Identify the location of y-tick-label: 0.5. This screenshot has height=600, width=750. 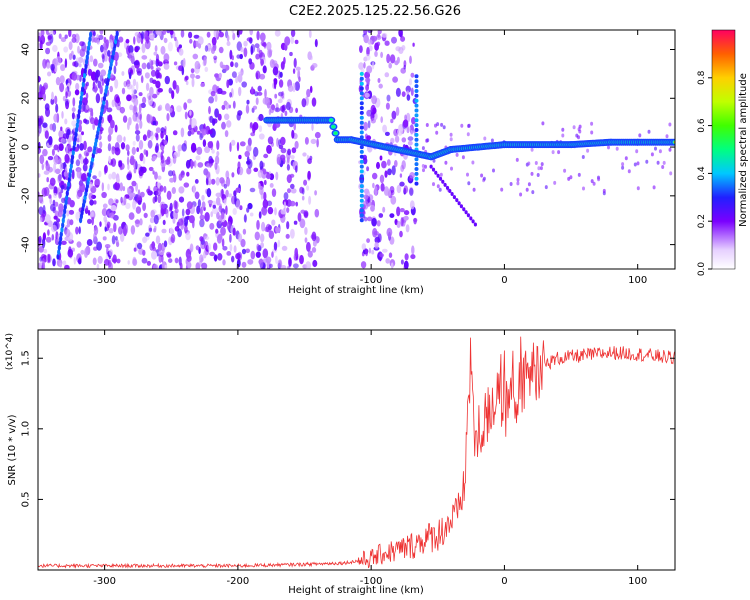
(26, 499).